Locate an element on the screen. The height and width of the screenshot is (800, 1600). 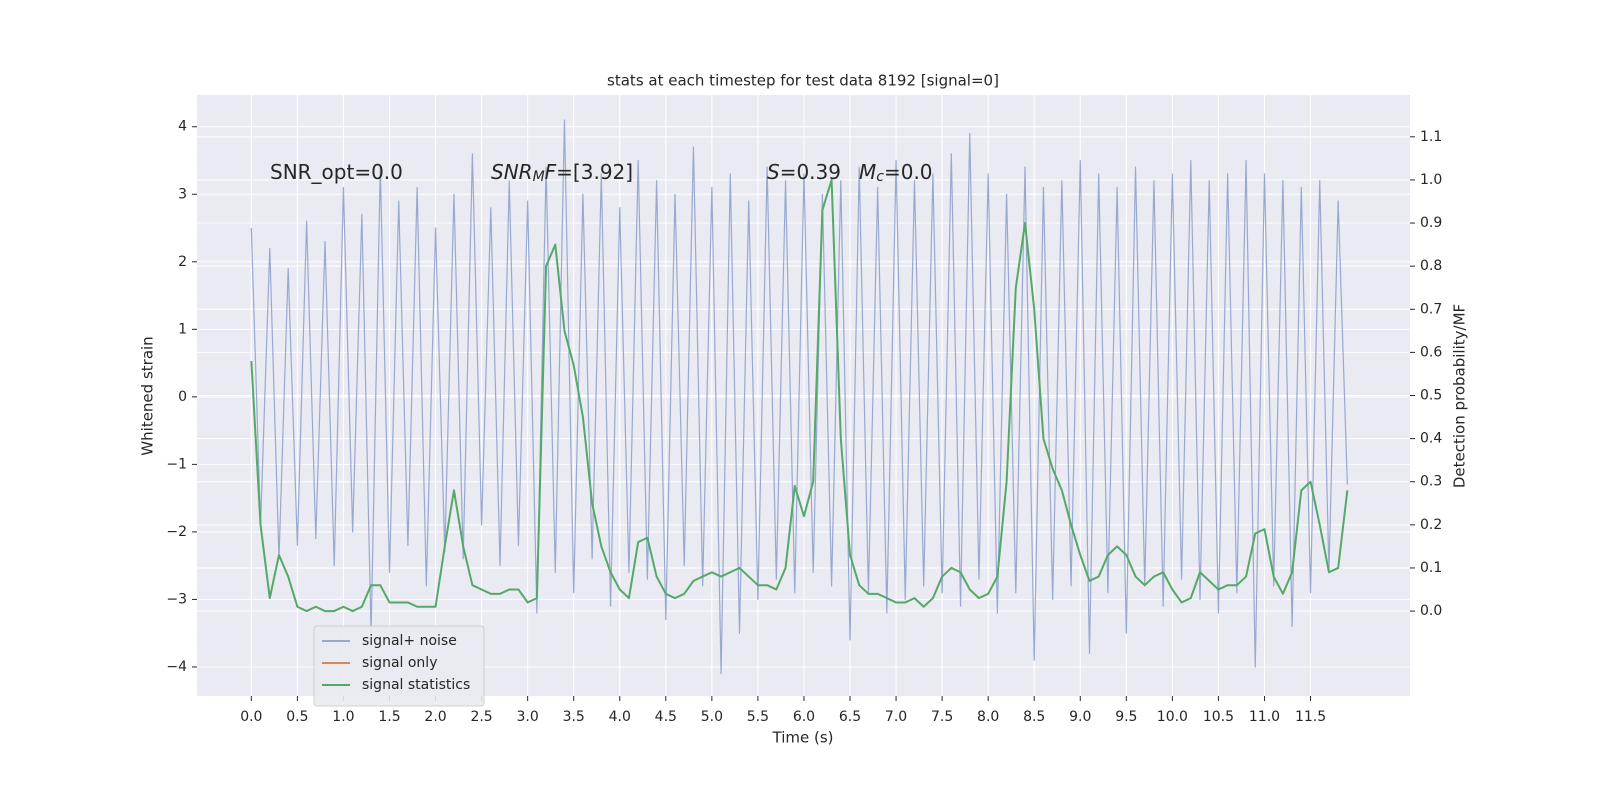
y2-tick-label: 0.5 is located at coordinates (1431, 396).